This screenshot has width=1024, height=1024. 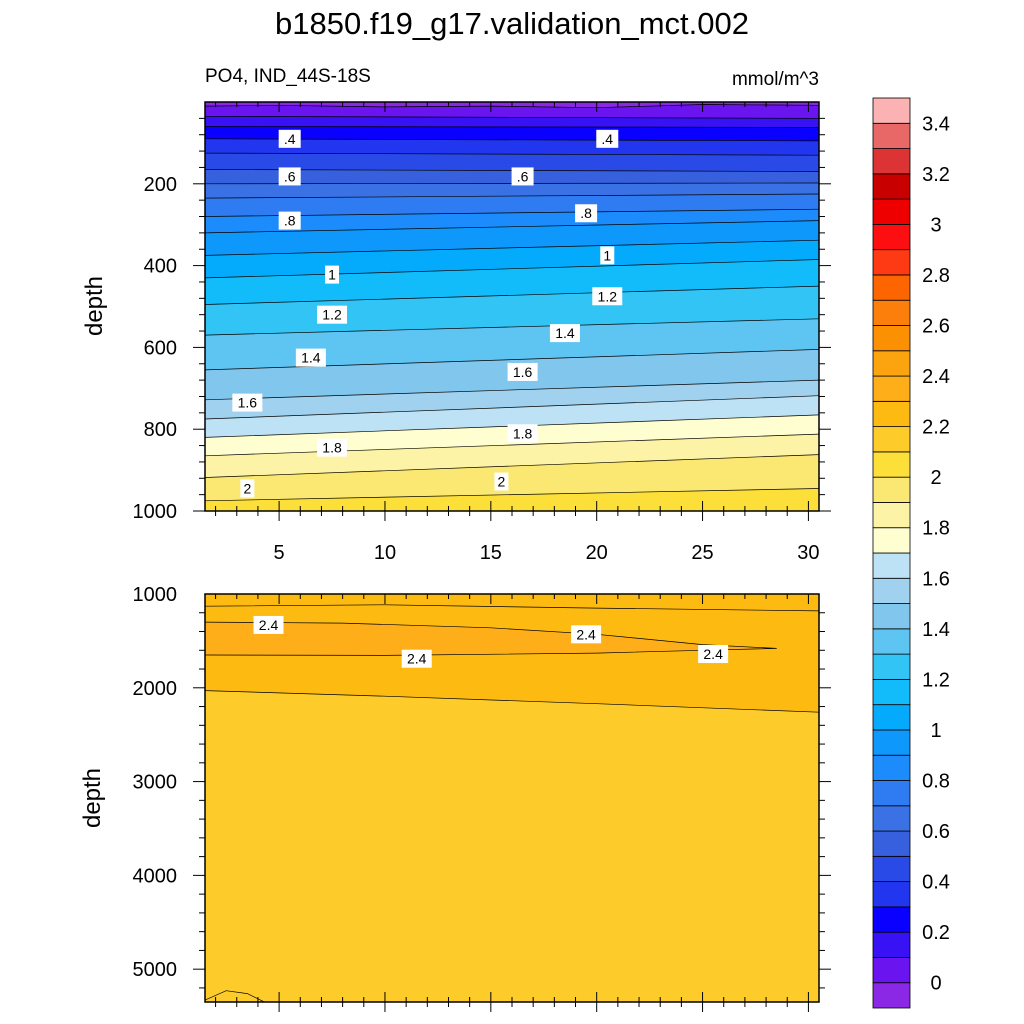 I want to click on contour-label-text: 2.4, so click(x=417, y=659).